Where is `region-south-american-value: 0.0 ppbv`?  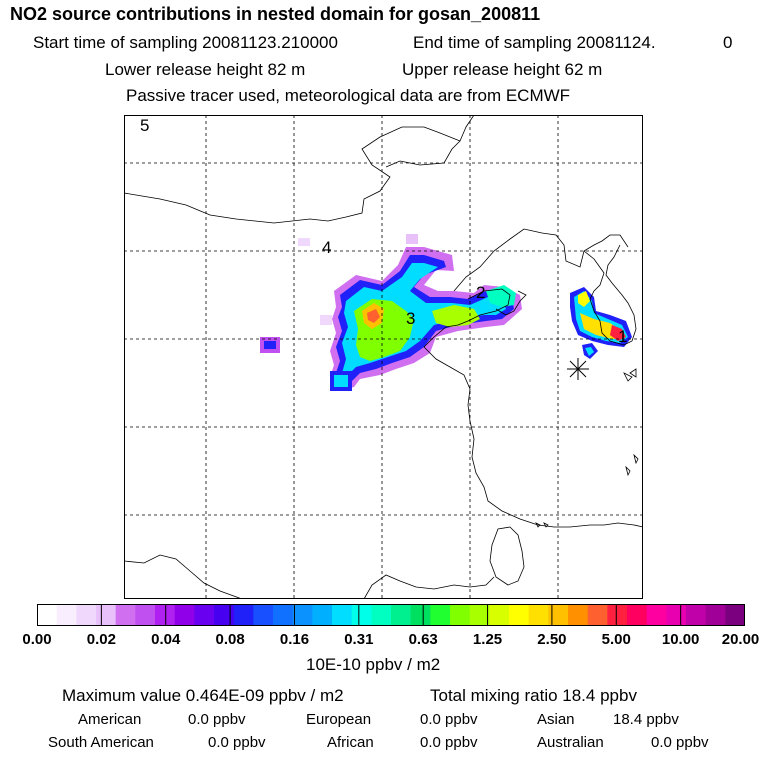
region-south-american-value: 0.0 ppbv is located at coordinates (237, 742).